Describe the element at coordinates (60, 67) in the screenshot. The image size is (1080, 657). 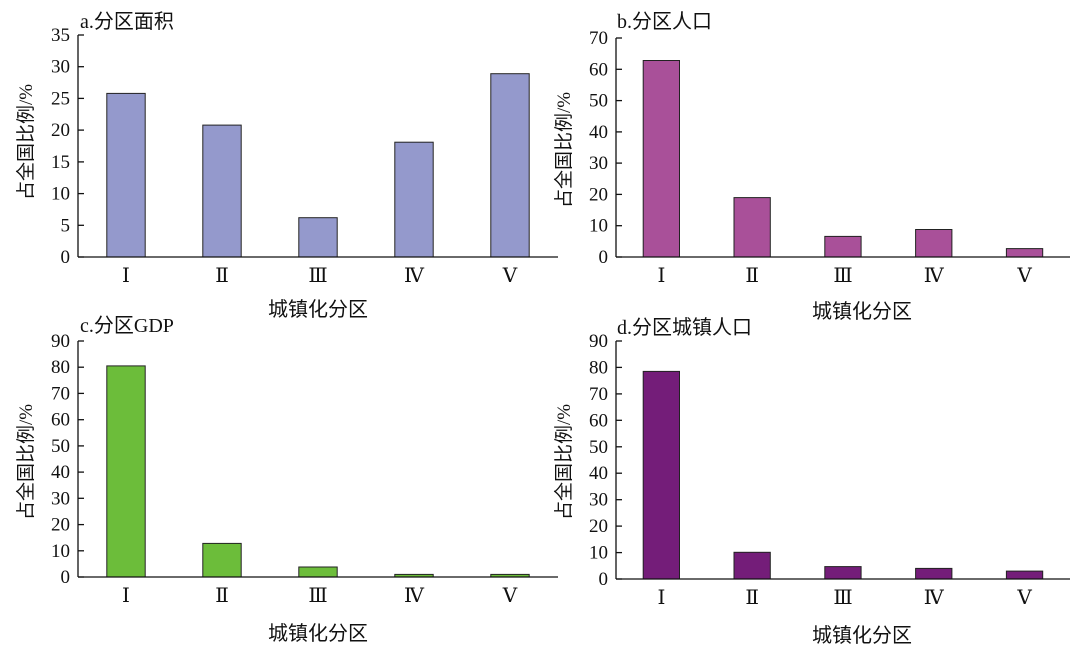
I see `ytick-label-a-6: 30` at that location.